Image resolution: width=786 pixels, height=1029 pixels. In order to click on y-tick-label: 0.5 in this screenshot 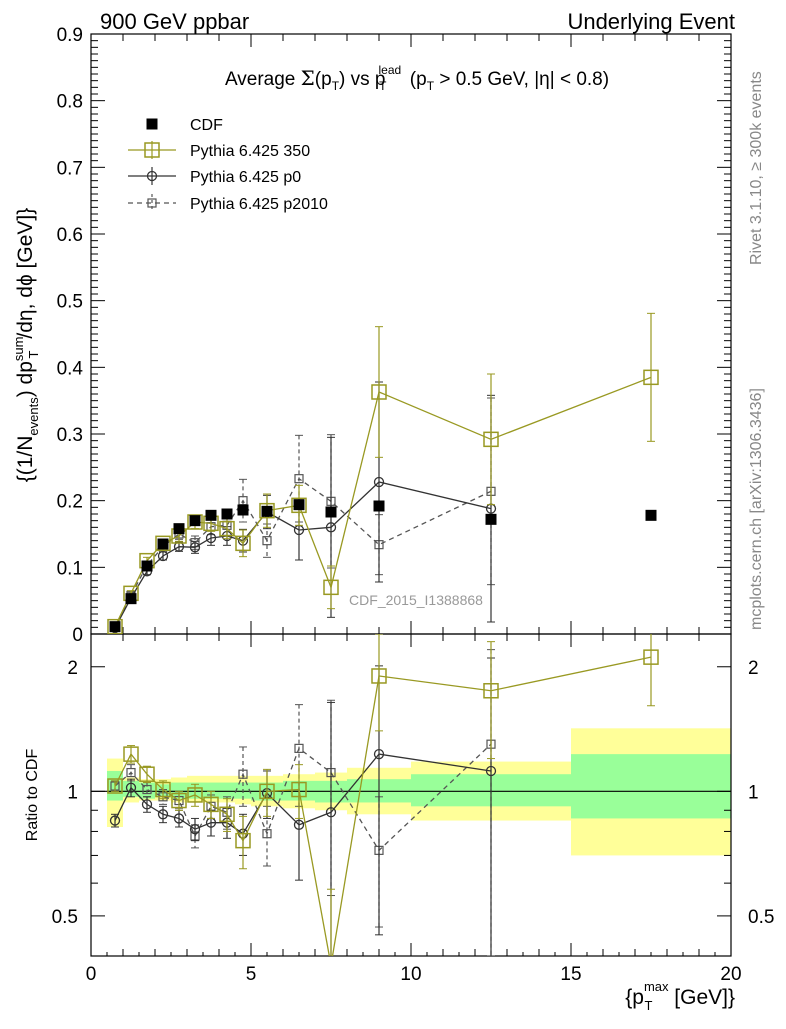, I will do `click(70, 302)`.